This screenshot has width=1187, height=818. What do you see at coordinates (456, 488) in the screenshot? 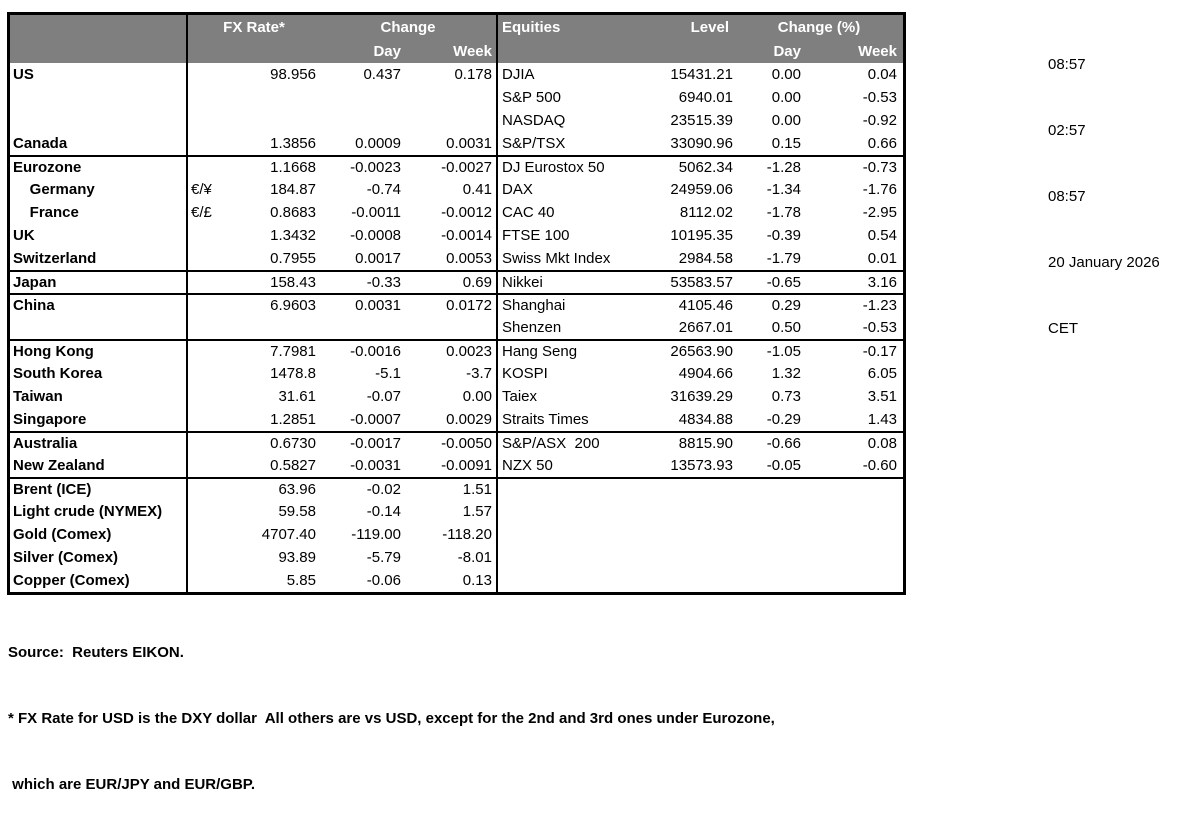
I see `table-row: Brent (ICE) 63.96 -0.02 1.51` at bounding box center [456, 488].